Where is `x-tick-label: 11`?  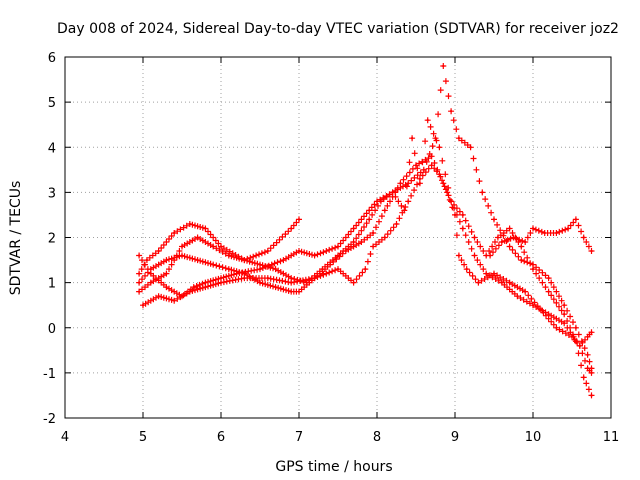
x-tick-label: 11 is located at coordinates (611, 437).